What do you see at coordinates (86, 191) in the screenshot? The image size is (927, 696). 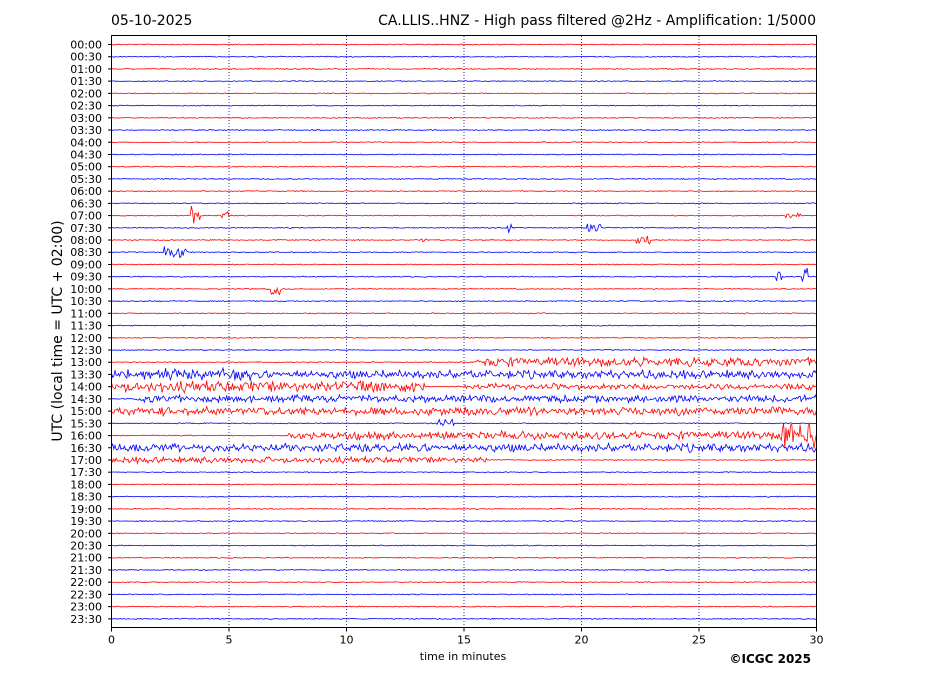 I see `row-label: 06:00` at bounding box center [86, 191].